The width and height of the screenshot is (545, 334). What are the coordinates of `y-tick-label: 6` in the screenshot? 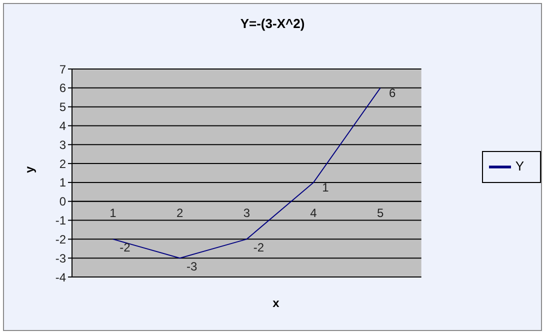 It's located at (62, 88).